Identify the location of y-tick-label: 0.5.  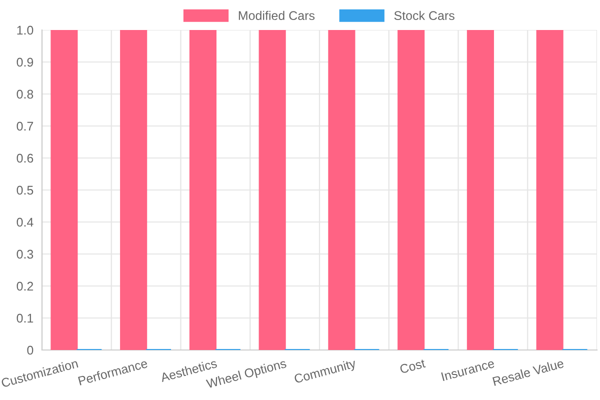
(25, 190).